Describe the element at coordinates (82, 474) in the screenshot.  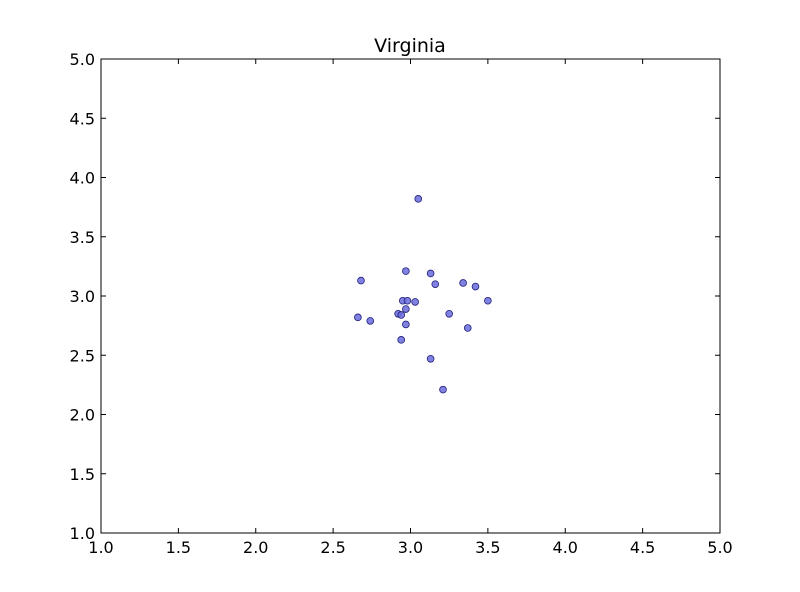
I see `y-tick-label: 1.5` at that location.